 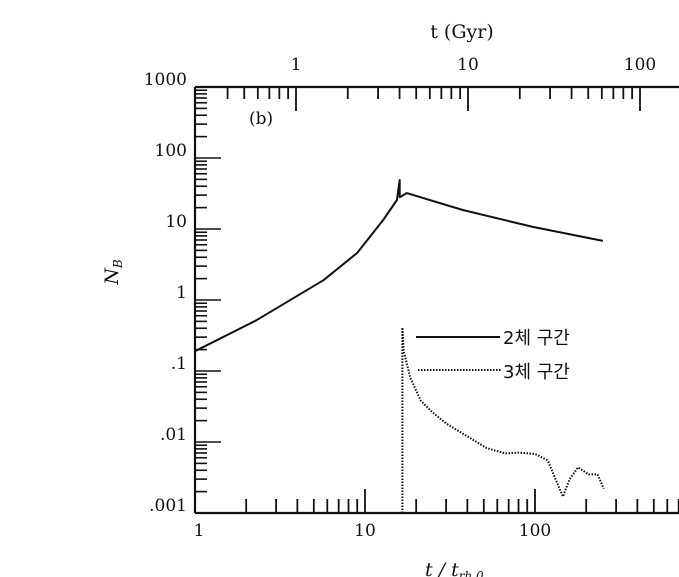 What do you see at coordinates (462, 32) in the screenshot?
I see `x2-axis-label: t (Gyr)` at bounding box center [462, 32].